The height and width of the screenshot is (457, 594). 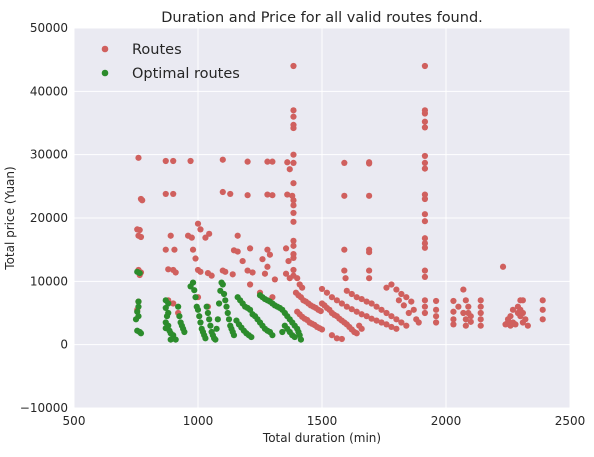 I want to click on y-tick-label: 50000, so click(x=49, y=28).